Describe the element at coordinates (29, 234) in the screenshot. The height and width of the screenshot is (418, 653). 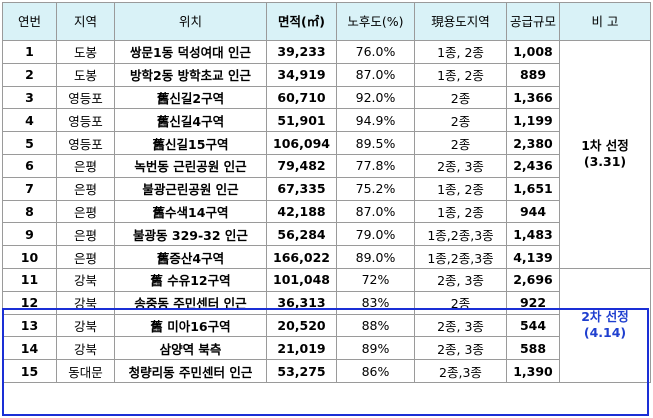
I see `cell-no: 9` at that location.